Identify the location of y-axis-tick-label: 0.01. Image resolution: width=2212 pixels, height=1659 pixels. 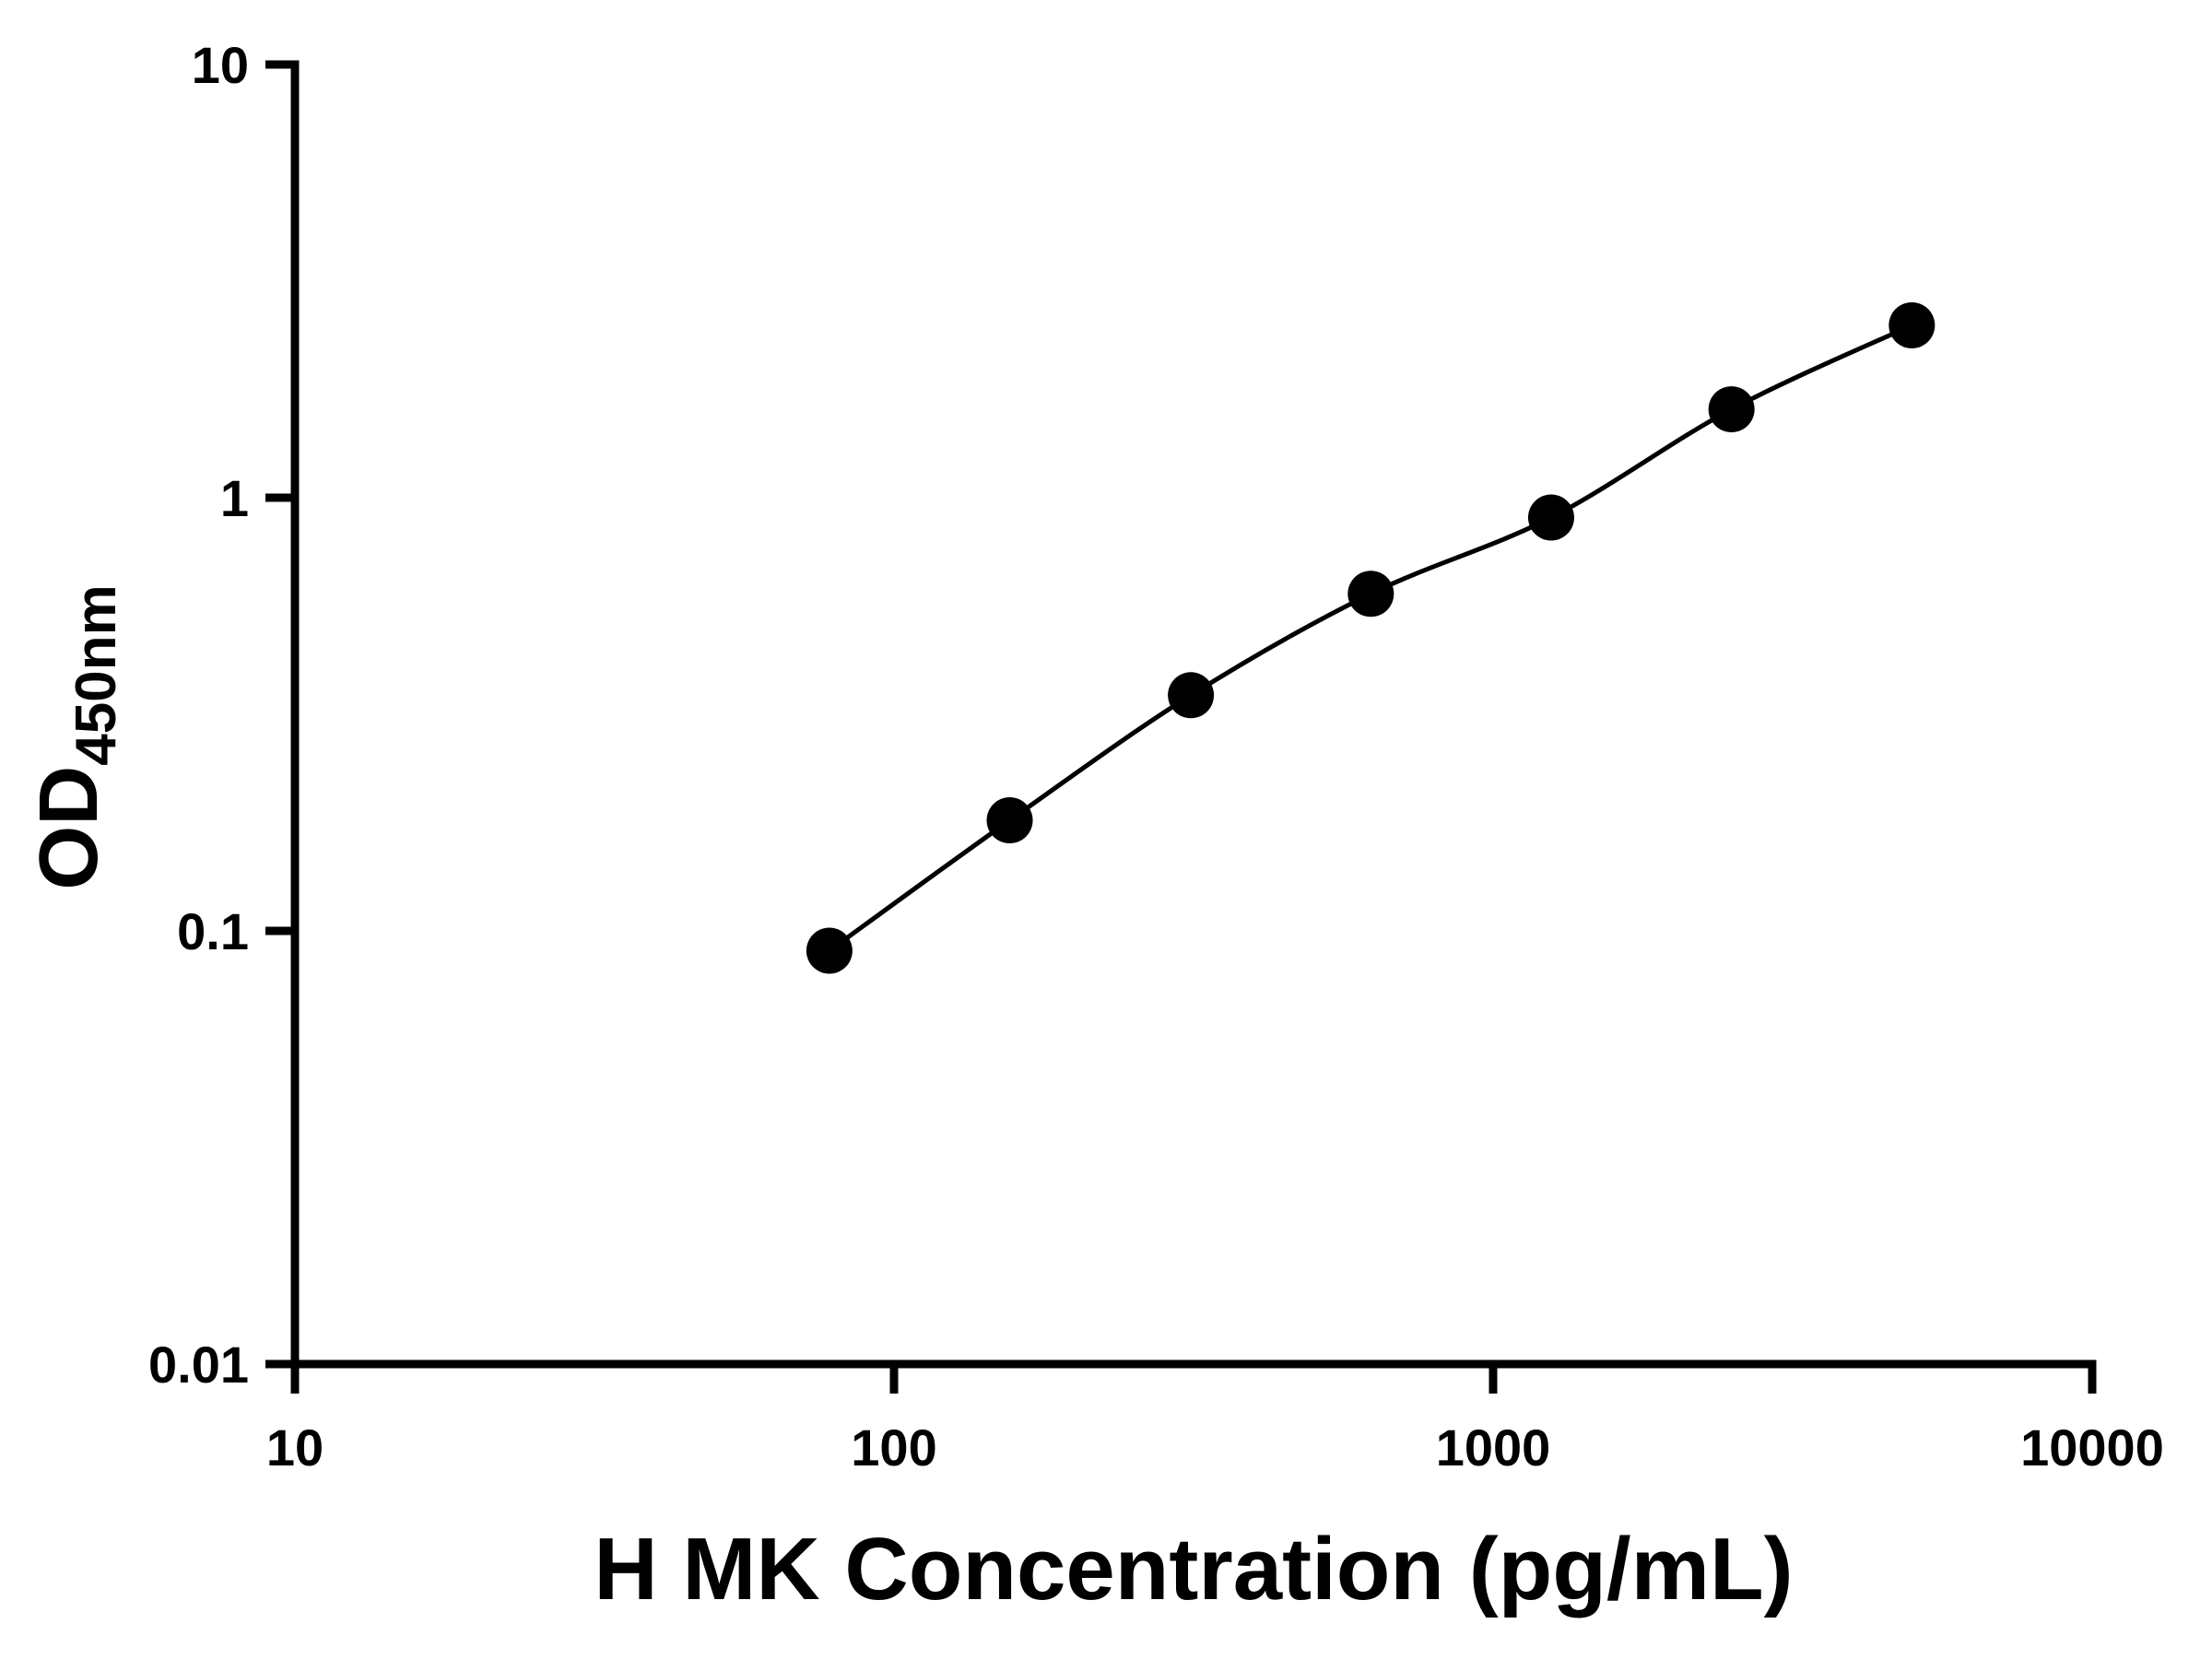
(198, 1364).